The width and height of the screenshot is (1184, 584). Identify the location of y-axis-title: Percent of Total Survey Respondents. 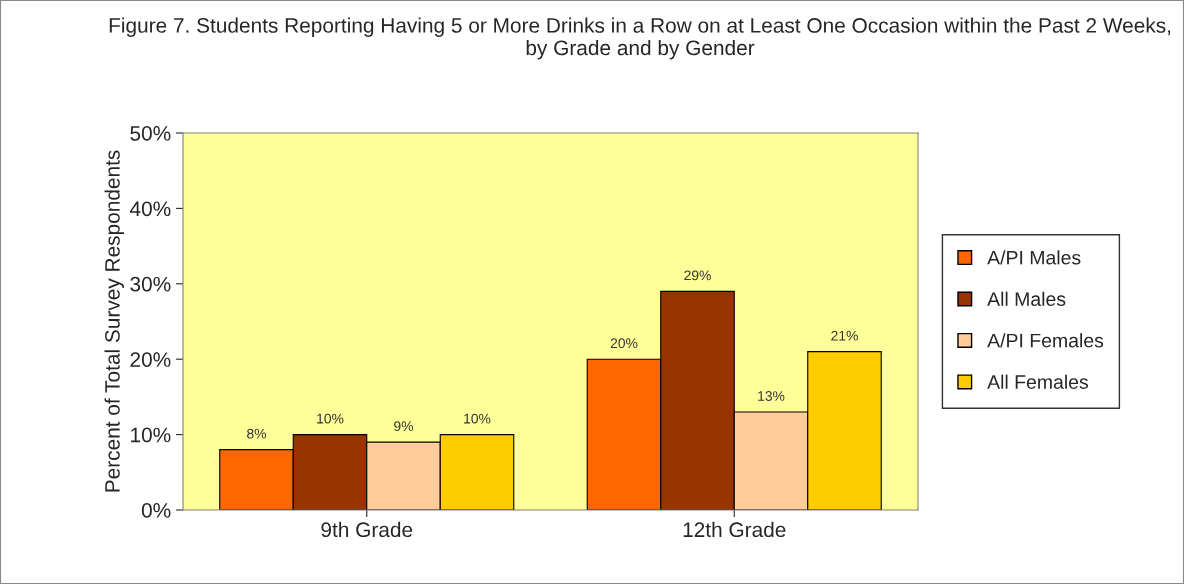
(114, 321).